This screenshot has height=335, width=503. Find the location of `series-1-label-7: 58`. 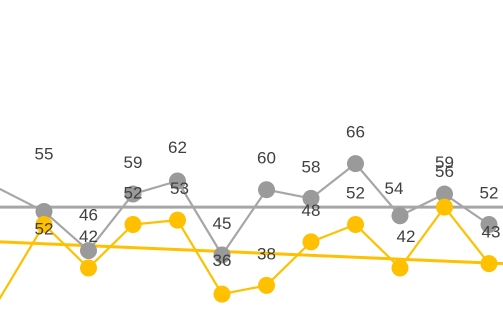

series-1-label-7: 58 is located at coordinates (311, 166).